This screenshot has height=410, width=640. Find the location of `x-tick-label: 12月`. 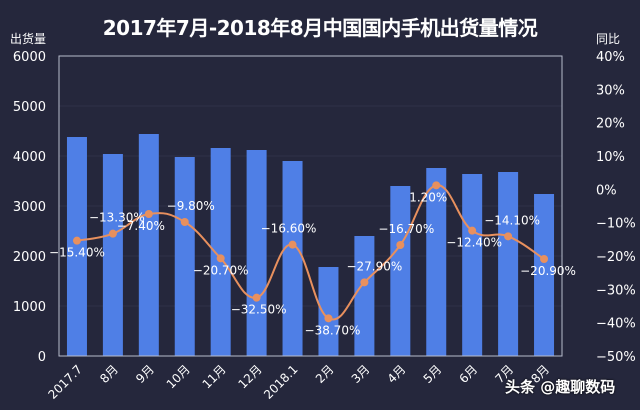

x-tick-label: 12月 is located at coordinates (250, 376).